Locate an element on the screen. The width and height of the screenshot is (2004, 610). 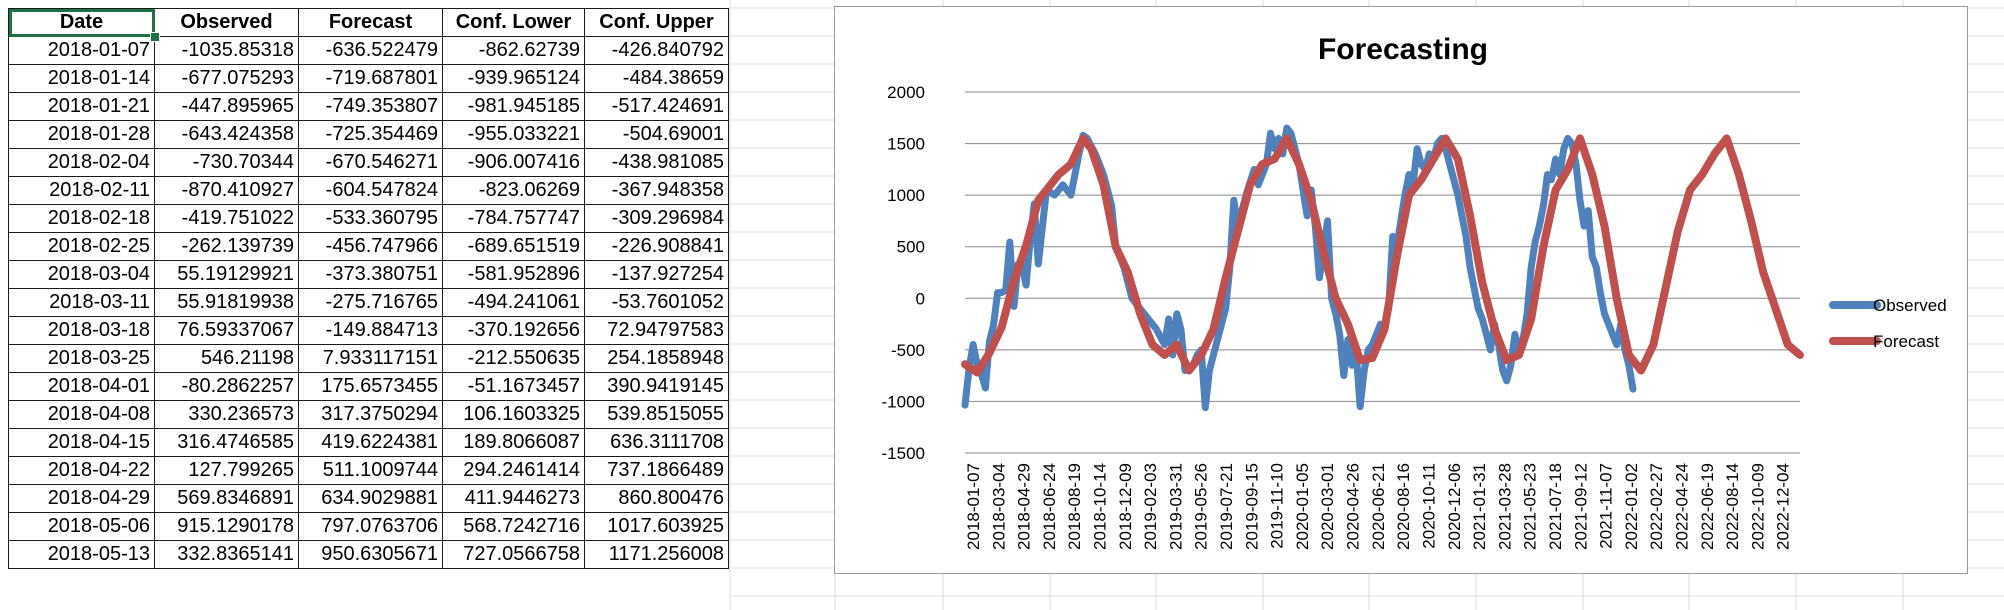
date-cell: 2018-03-04 is located at coordinates (81, 274).